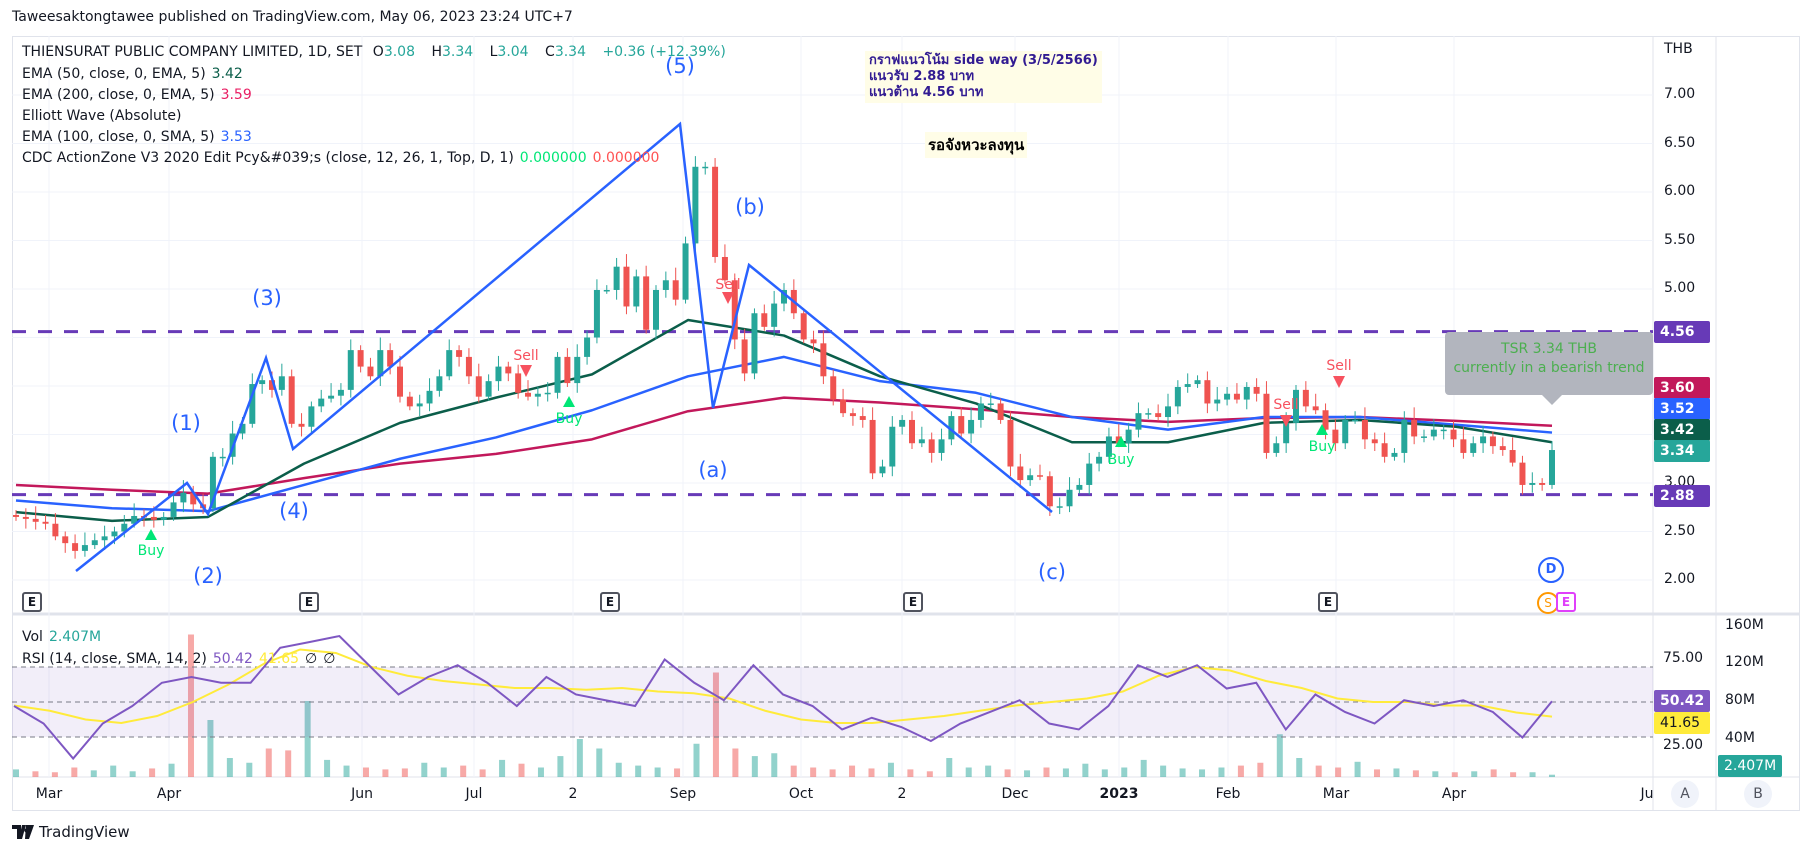 Image resolution: width=1813 pixels, height=856 pixels. Describe the element at coordinates (1680, 142) in the screenshot. I see `price-tick: 6.50` at that location.